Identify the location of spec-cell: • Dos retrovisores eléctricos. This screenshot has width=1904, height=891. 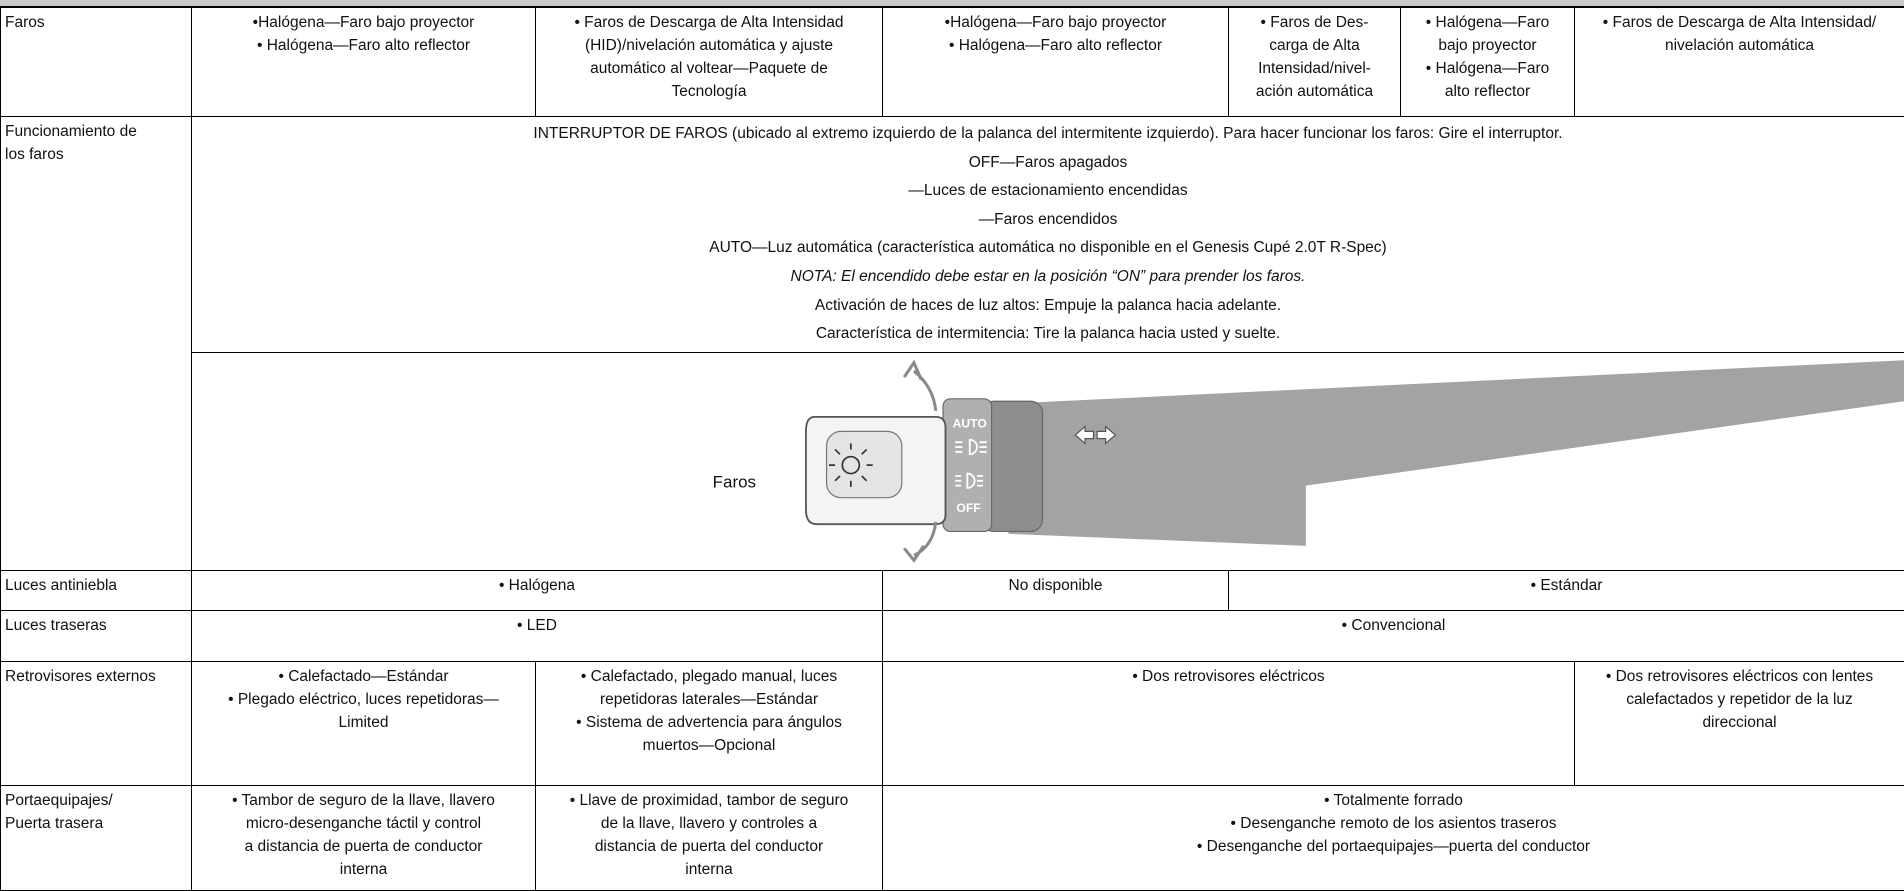
(1229, 724).